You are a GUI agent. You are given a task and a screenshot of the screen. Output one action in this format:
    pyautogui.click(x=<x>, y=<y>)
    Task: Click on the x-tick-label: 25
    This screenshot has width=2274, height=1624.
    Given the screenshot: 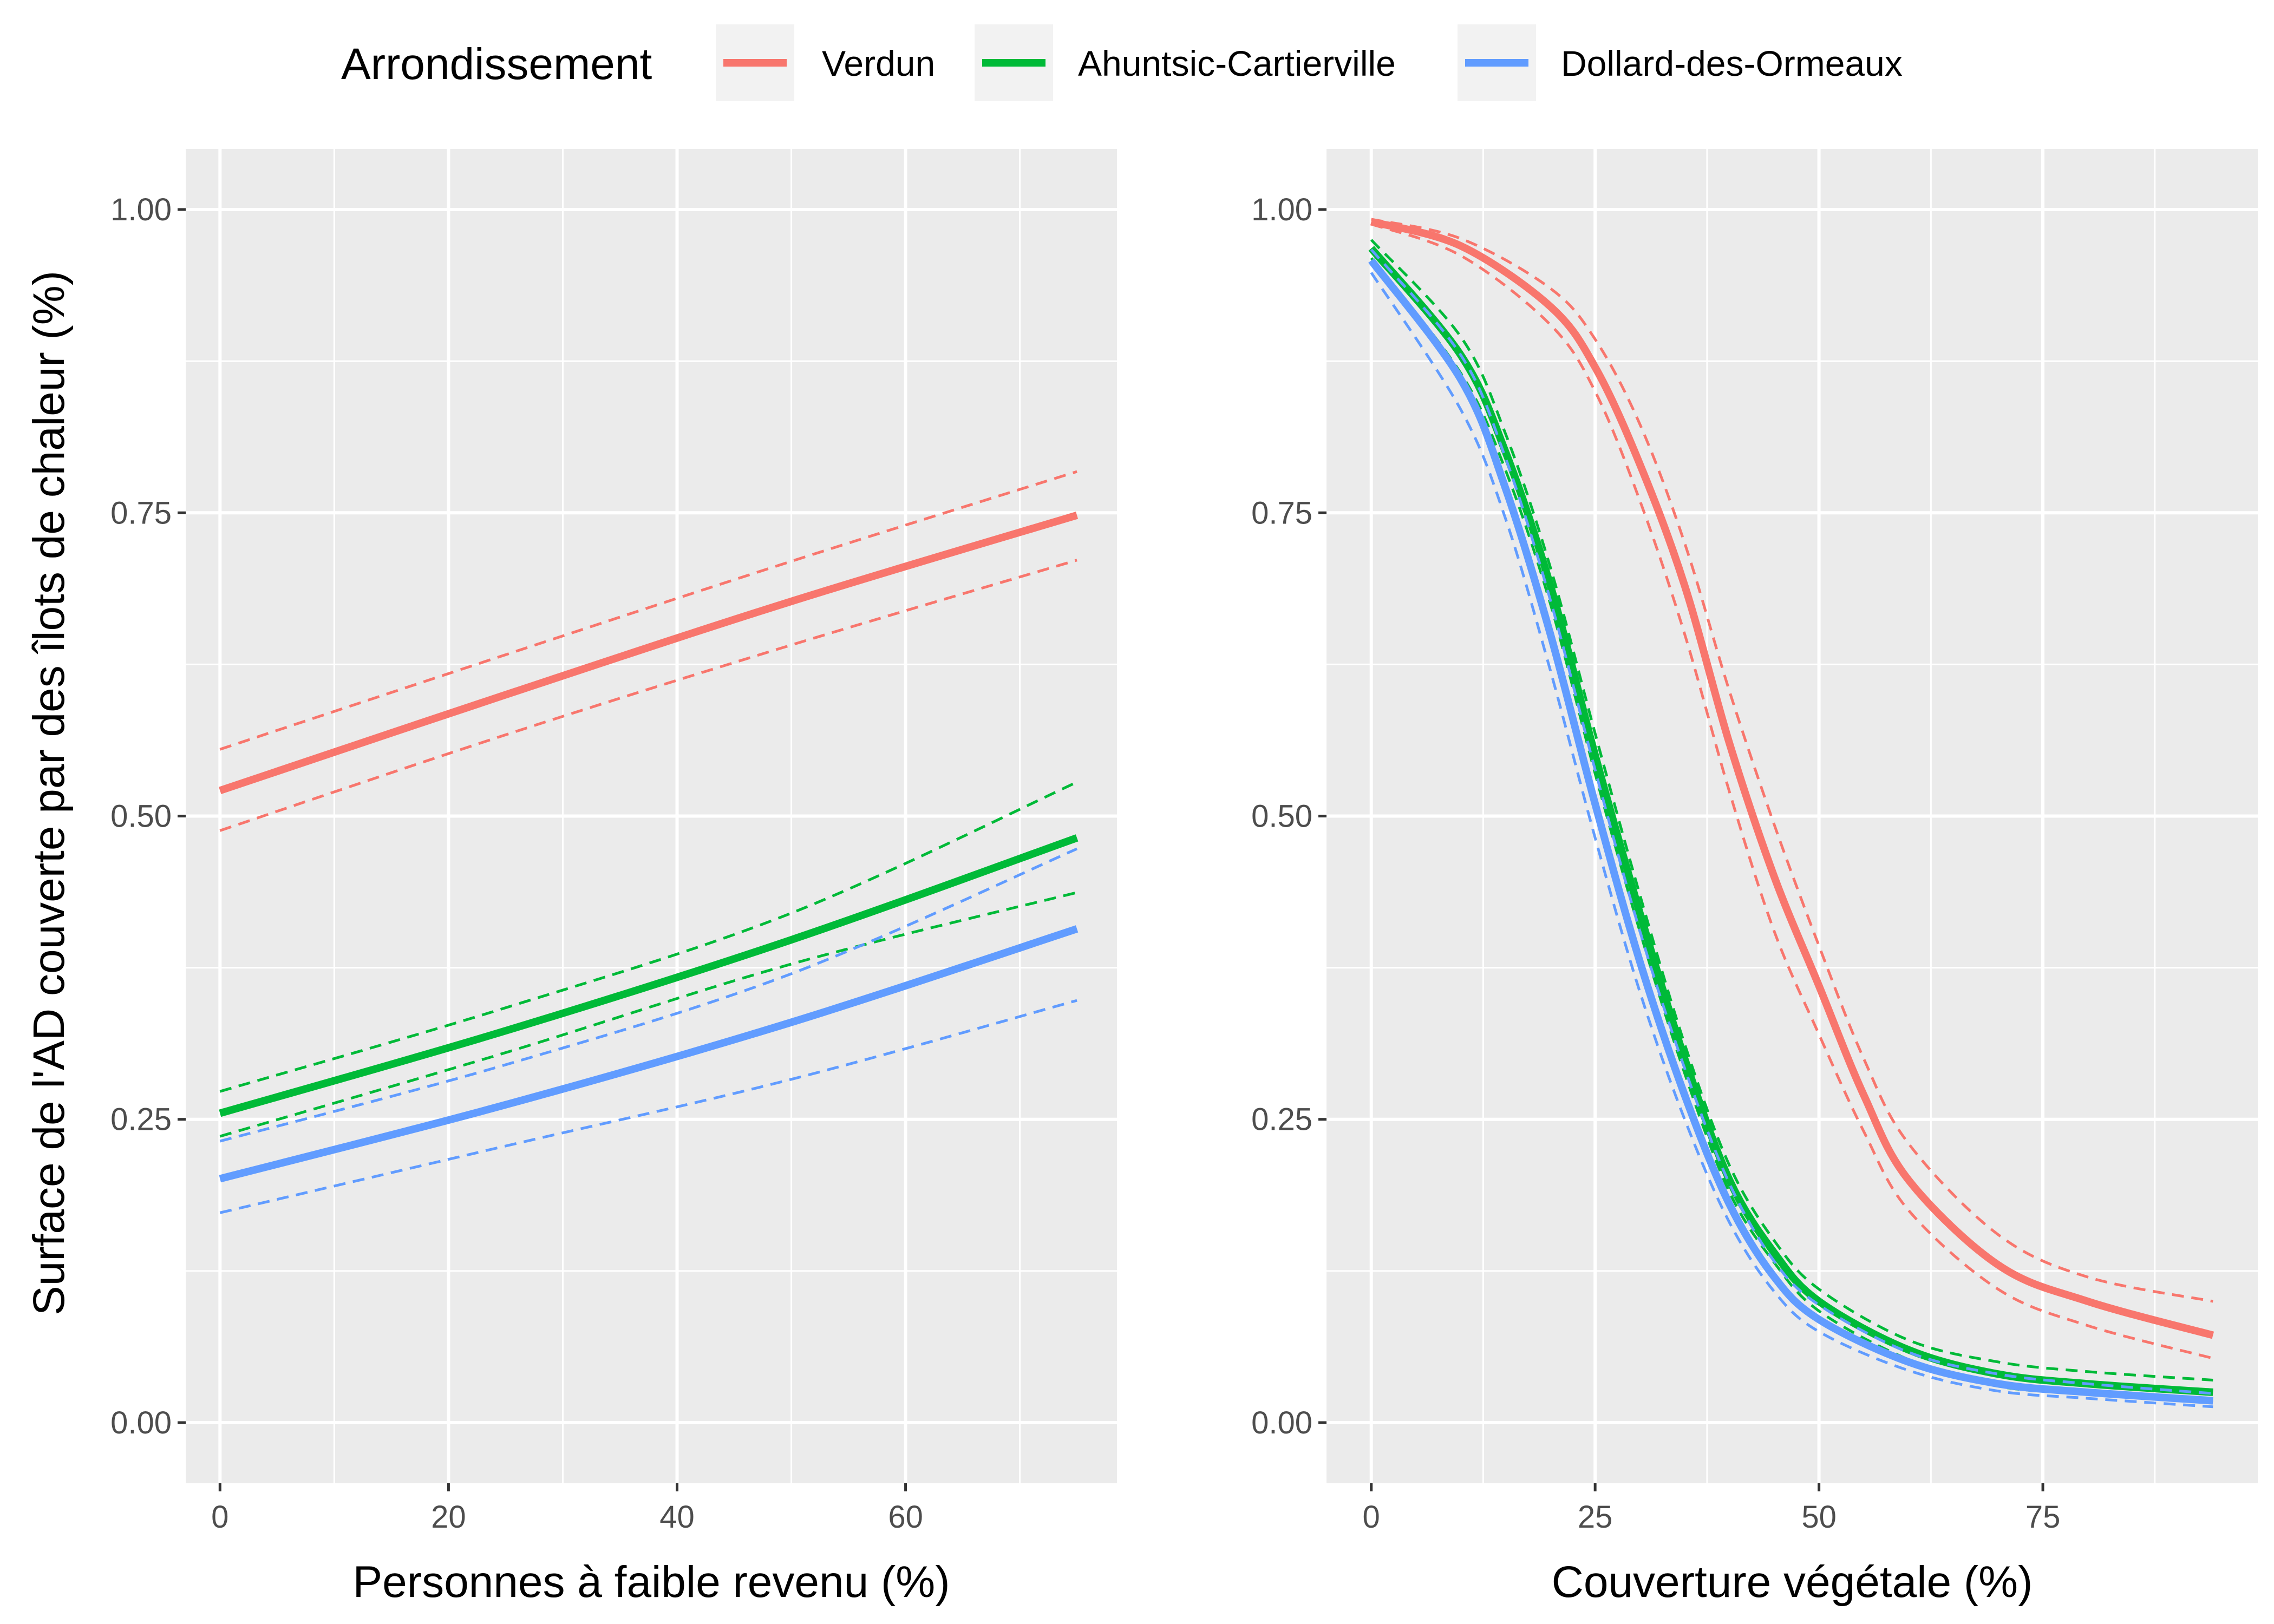 What is the action you would take?
    pyautogui.click(x=1596, y=1517)
    